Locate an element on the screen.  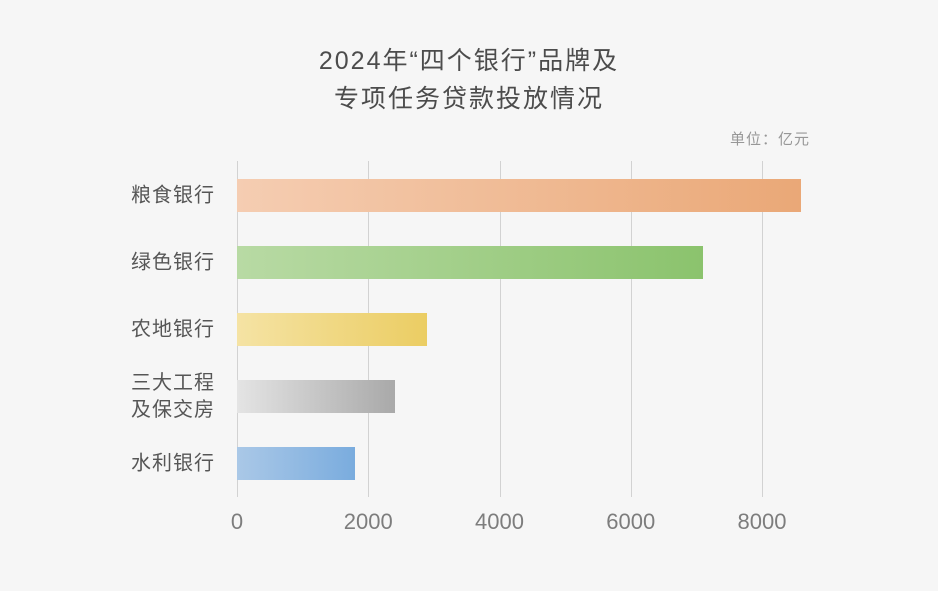
chart-title-line2: 专项任务贷款投放情况 is located at coordinates (468, 99).